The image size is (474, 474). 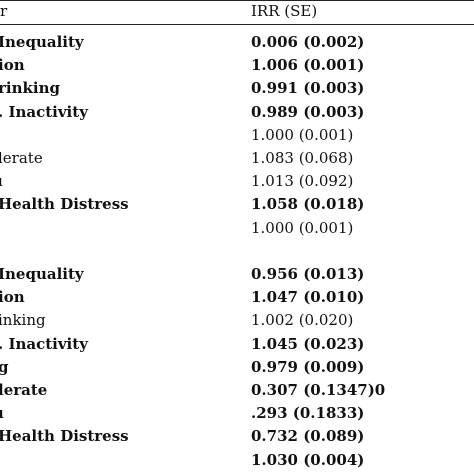 I want to click on row-value: 0.956 (0.013), so click(x=308, y=274).